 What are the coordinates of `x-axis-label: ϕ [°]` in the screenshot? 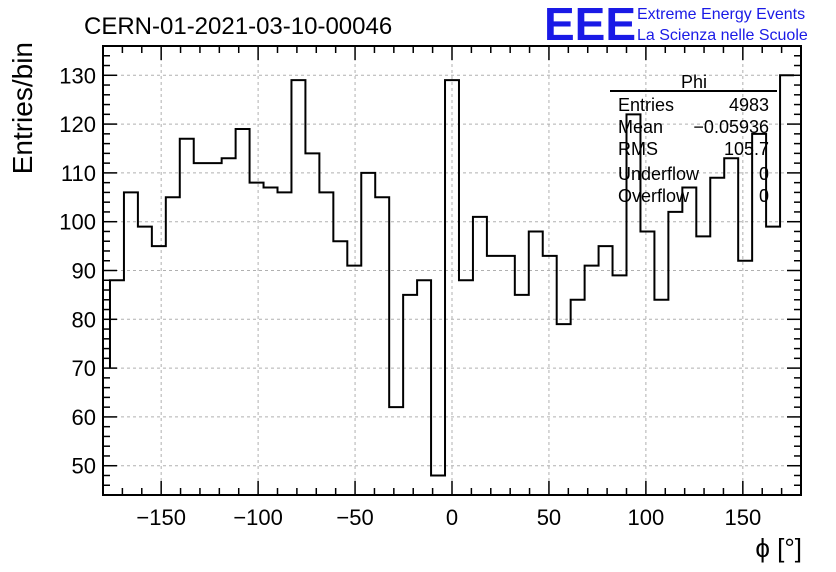 It's located at (778, 548).